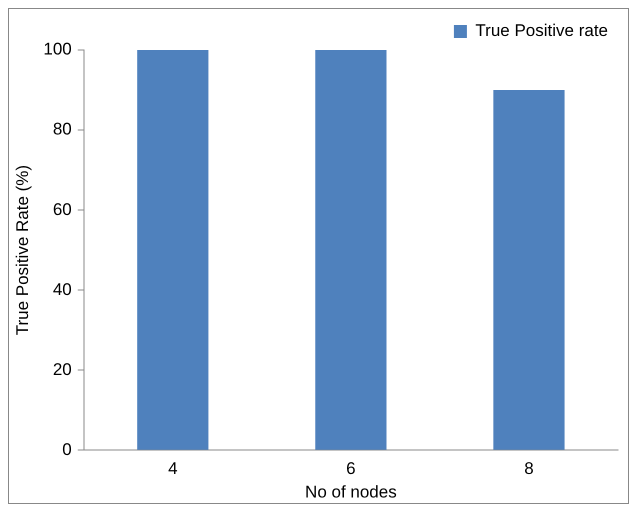  What do you see at coordinates (529, 468) in the screenshot?
I see `x-tick-label: 8` at bounding box center [529, 468].